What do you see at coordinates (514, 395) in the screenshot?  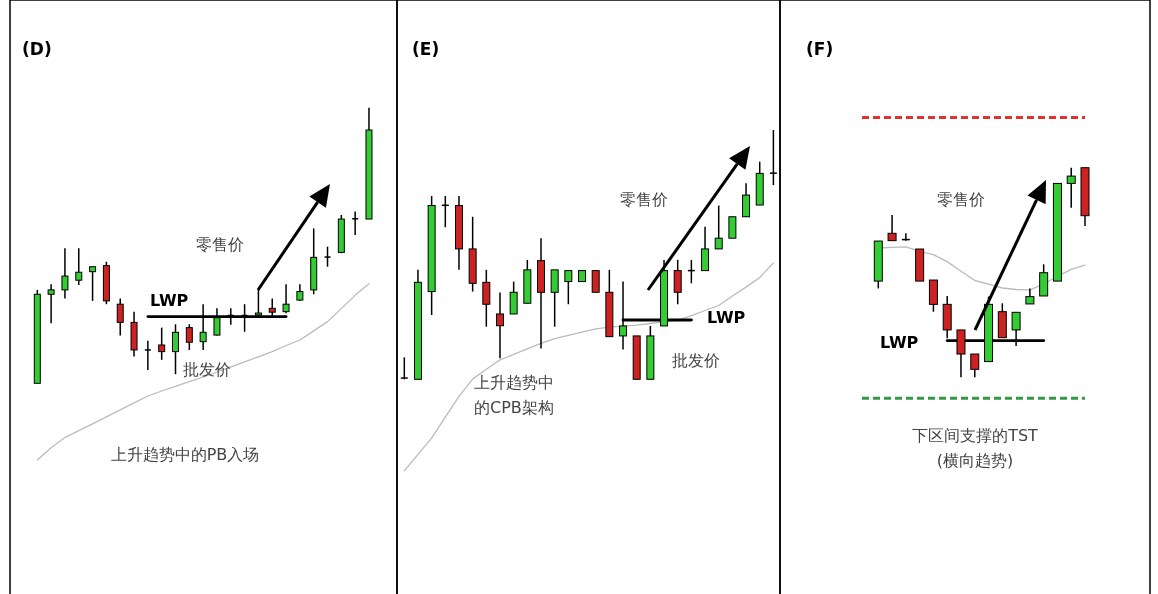 I see `annotation: 上升趋势中的CPB架构` at bounding box center [514, 395].